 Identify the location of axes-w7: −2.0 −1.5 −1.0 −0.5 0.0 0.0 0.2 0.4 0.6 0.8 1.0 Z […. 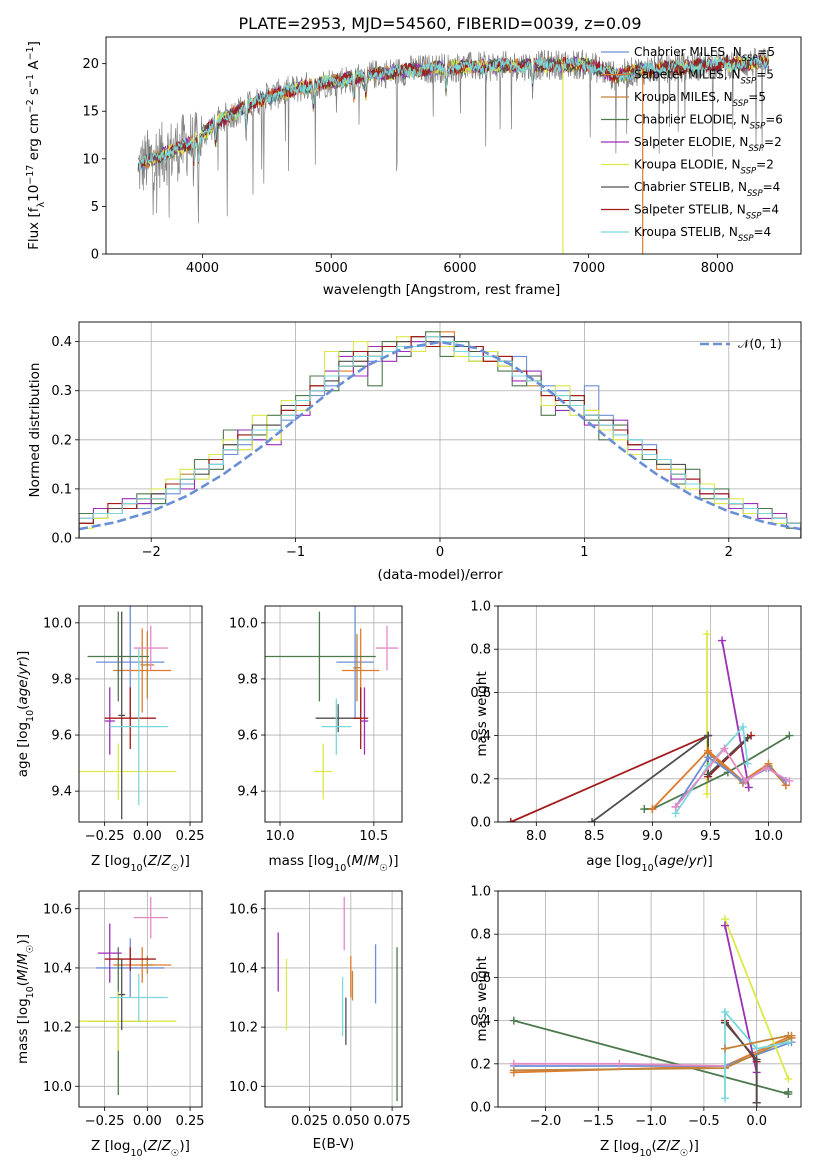
(636, 1022).